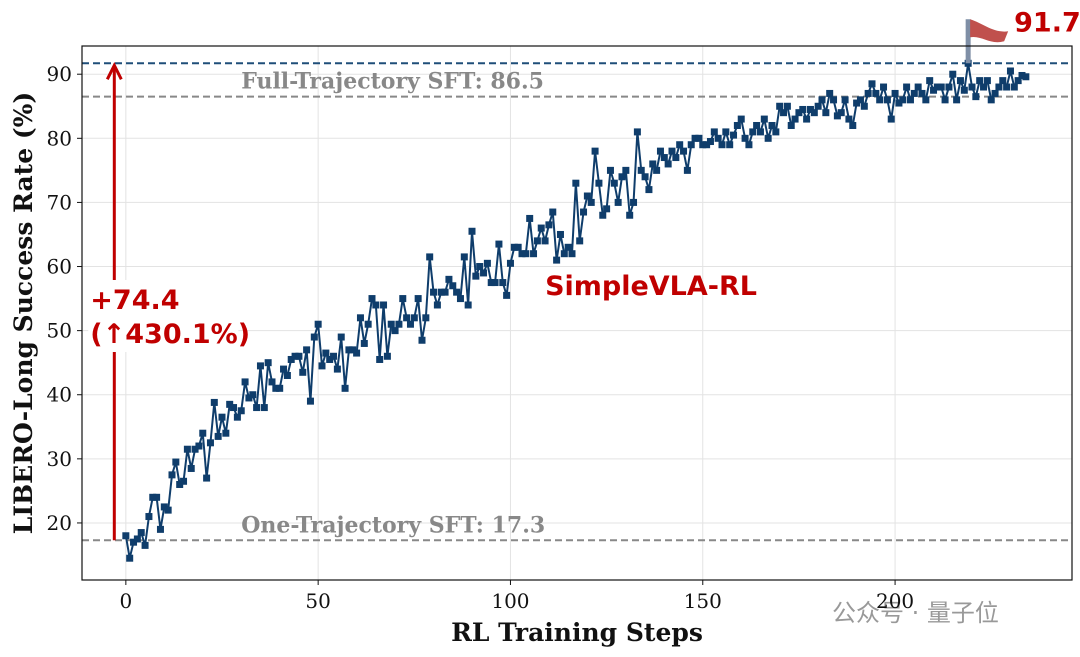 This screenshot has height=657, width=1080. Describe the element at coordinates (23, 313) in the screenshot. I see `y-axis-title: LIBERO-Long Success Rate (%)` at that location.